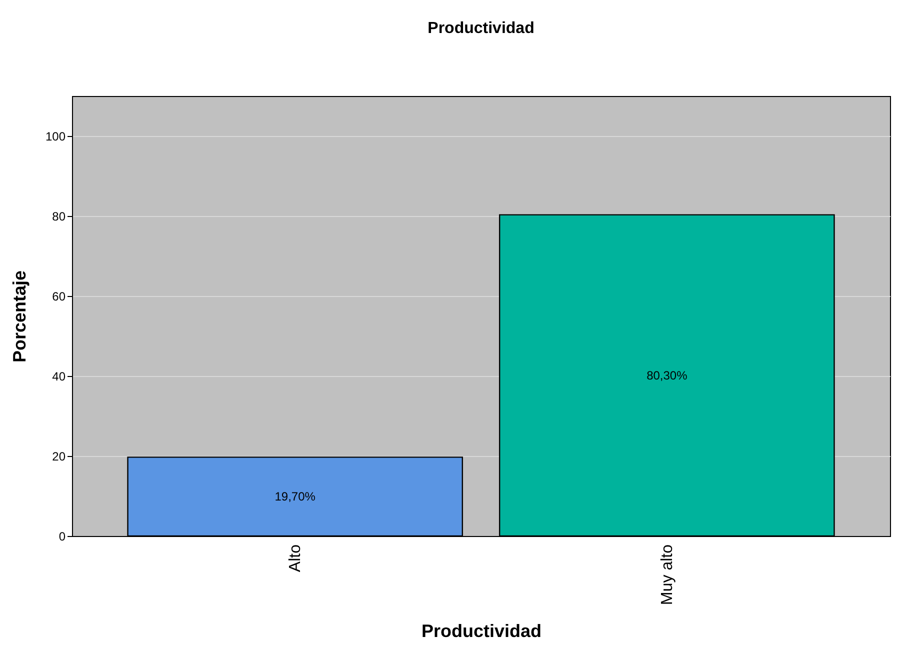  What do you see at coordinates (667, 375) in the screenshot?
I see `data-label: 80,30%` at bounding box center [667, 375].